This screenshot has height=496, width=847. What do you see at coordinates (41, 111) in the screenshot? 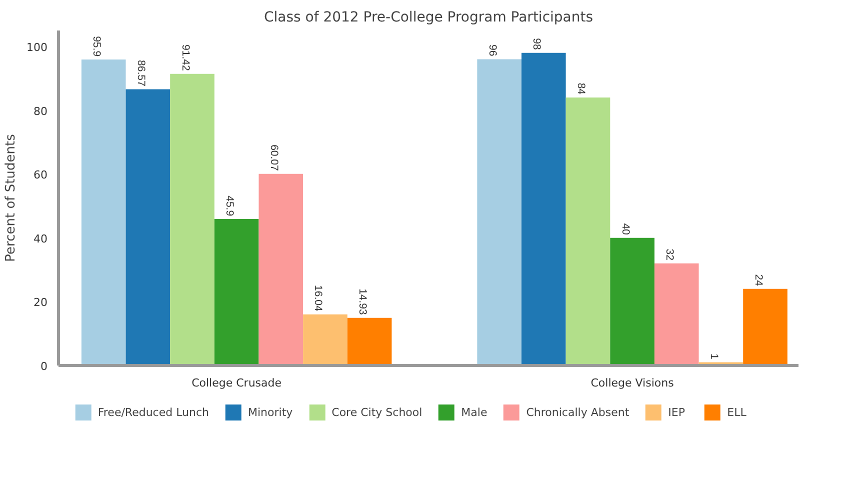
I see `y-tick-label: 80` at bounding box center [41, 111].